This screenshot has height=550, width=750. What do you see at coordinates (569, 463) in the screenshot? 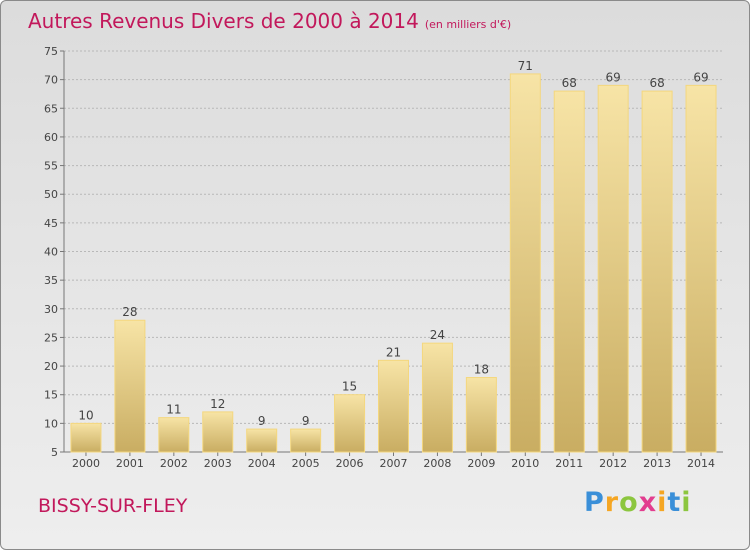
I see `x-tick-label: 2011` at bounding box center [569, 463].